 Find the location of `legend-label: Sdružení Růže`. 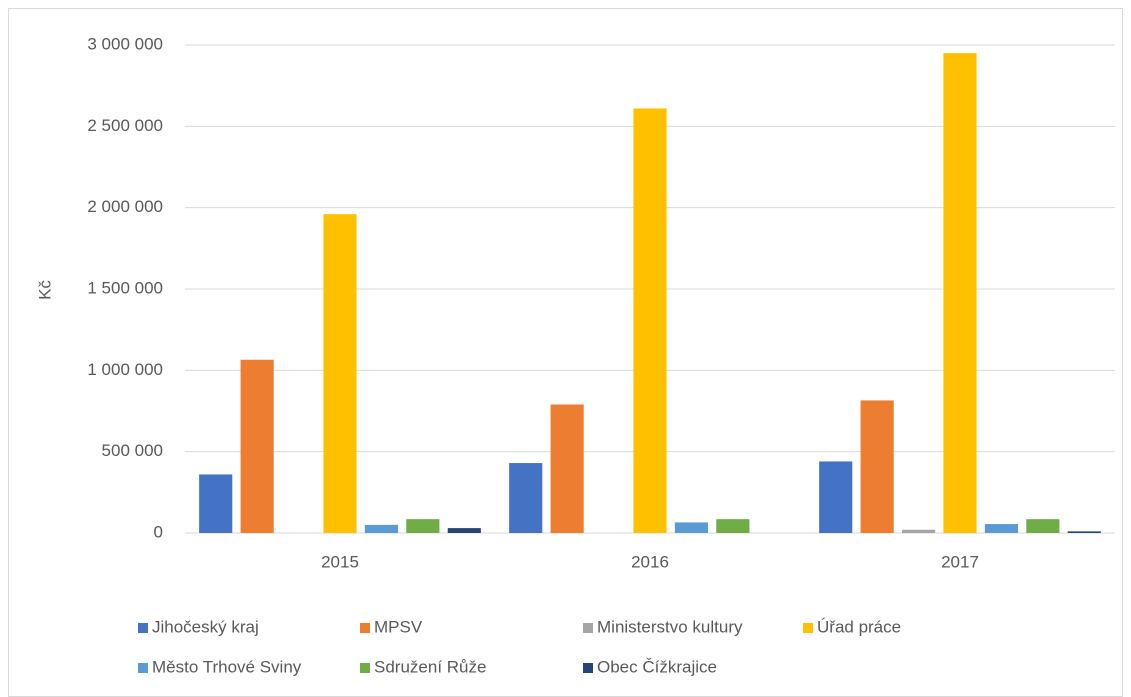

legend-label: Sdružení Růže is located at coordinates (430, 666).